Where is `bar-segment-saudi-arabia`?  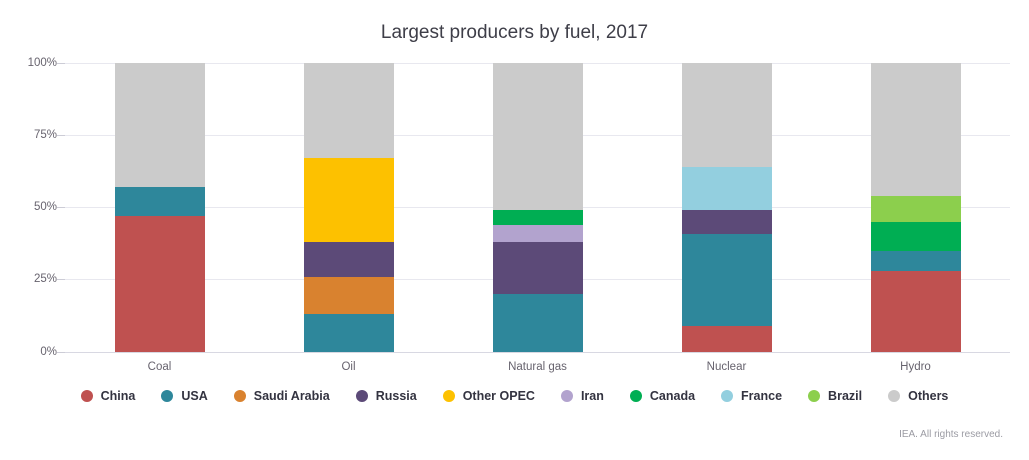
bar-segment-saudi-arabia is located at coordinates (348, 295).